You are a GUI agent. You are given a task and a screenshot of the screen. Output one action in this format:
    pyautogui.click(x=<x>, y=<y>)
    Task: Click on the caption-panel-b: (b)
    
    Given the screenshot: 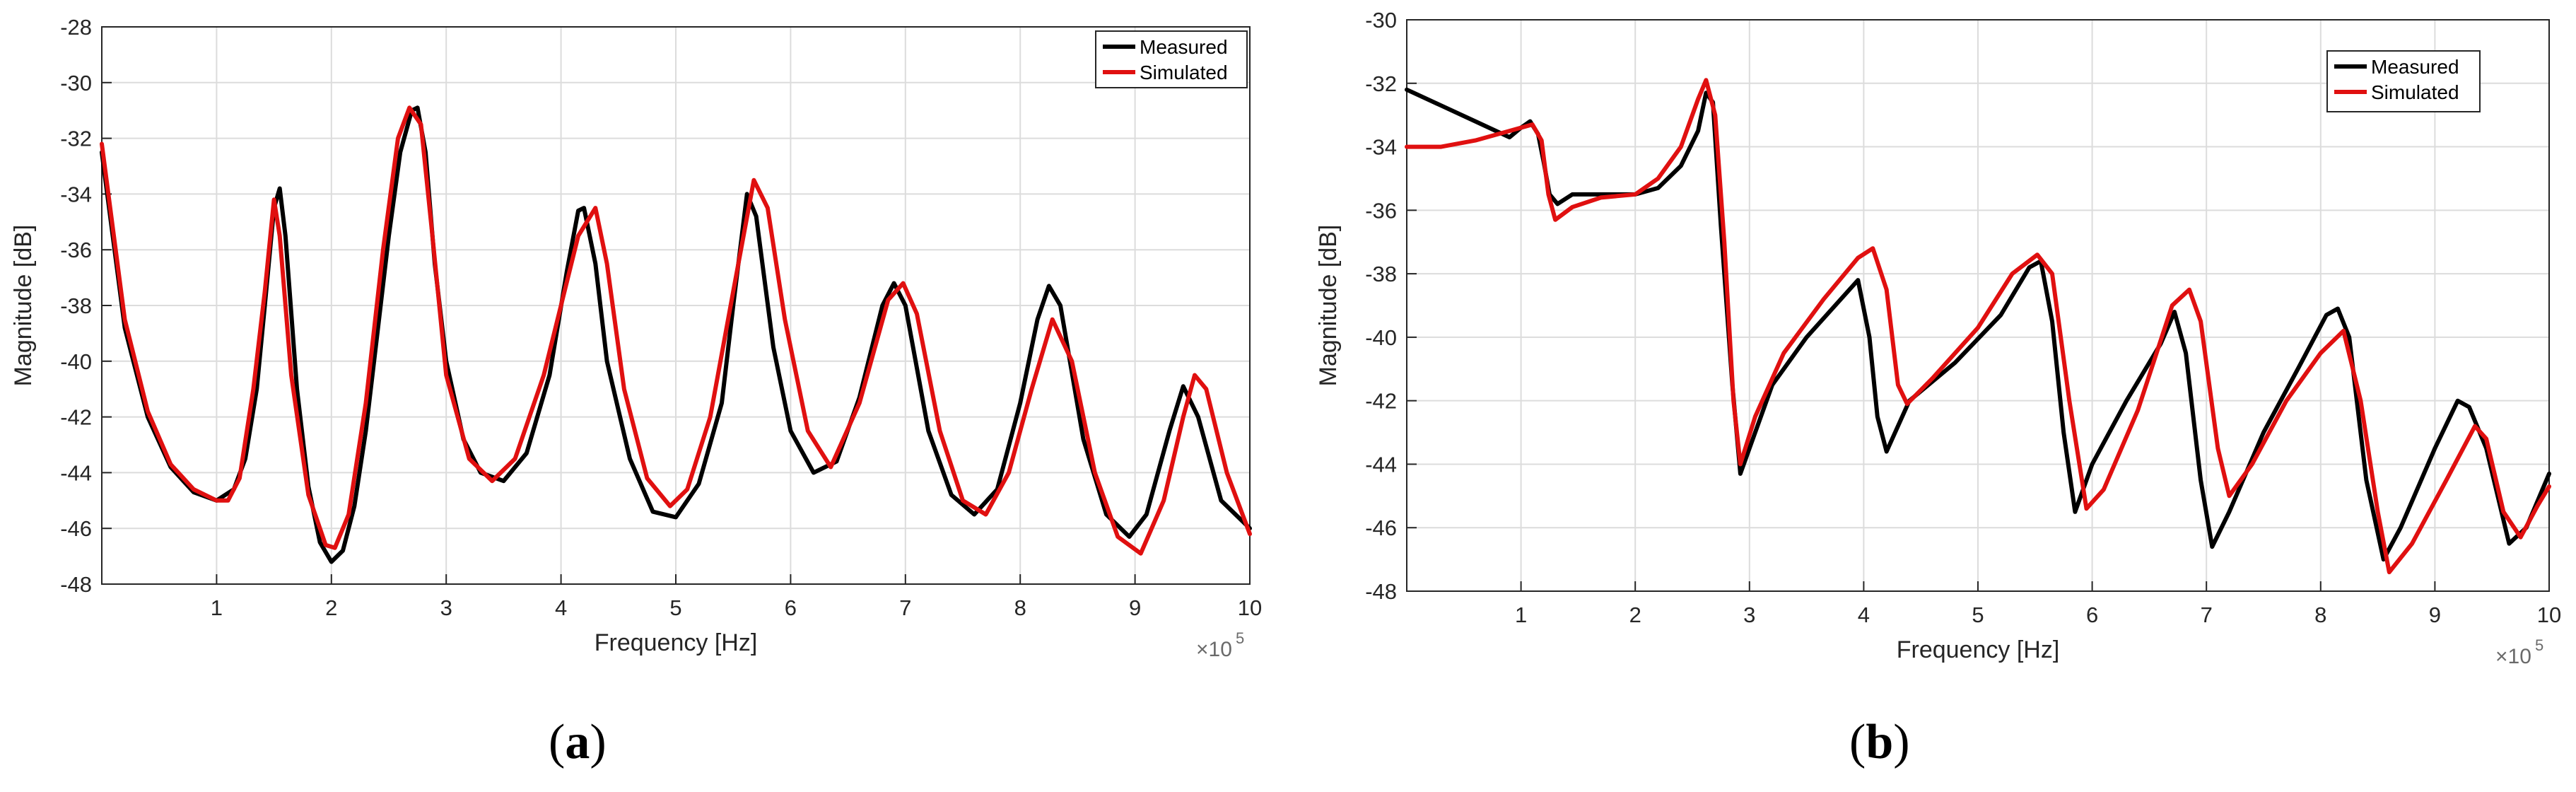 What is the action you would take?
    pyautogui.click(x=1880, y=742)
    